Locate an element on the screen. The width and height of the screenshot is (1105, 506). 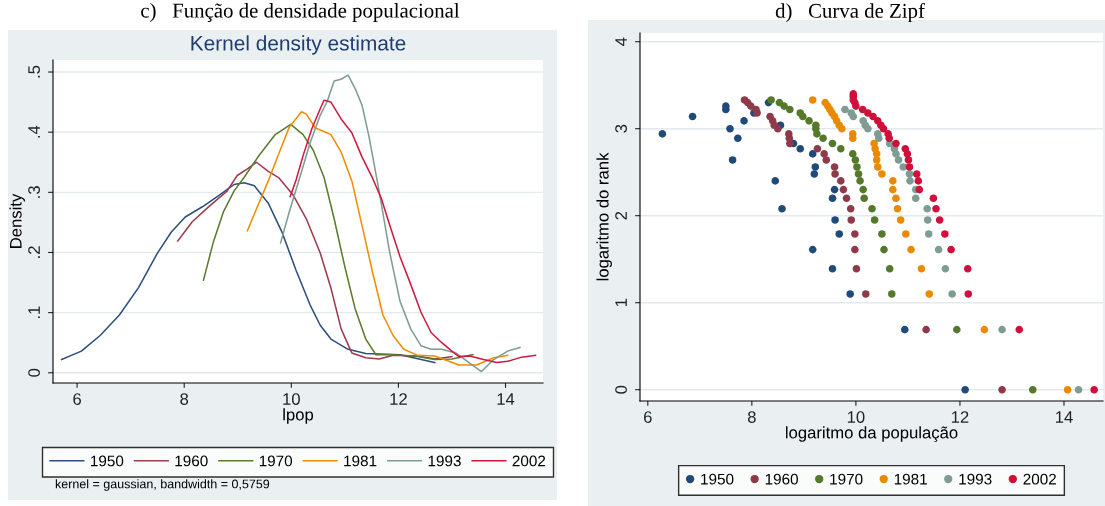
y-tick-label: .3 is located at coordinates (34, 192).